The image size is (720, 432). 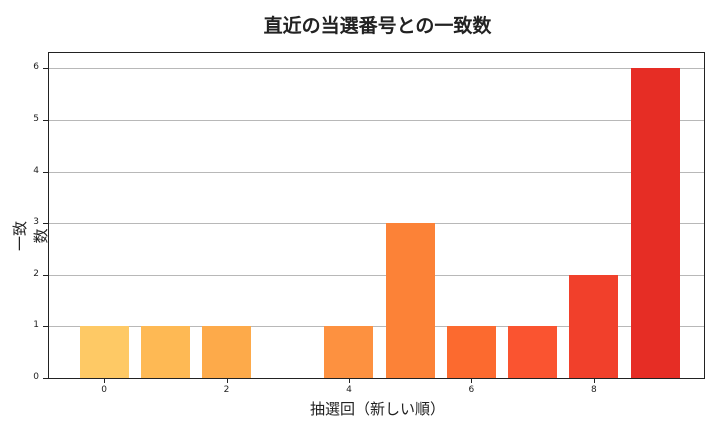 I want to click on x-tick-label: 6, so click(x=471, y=390).